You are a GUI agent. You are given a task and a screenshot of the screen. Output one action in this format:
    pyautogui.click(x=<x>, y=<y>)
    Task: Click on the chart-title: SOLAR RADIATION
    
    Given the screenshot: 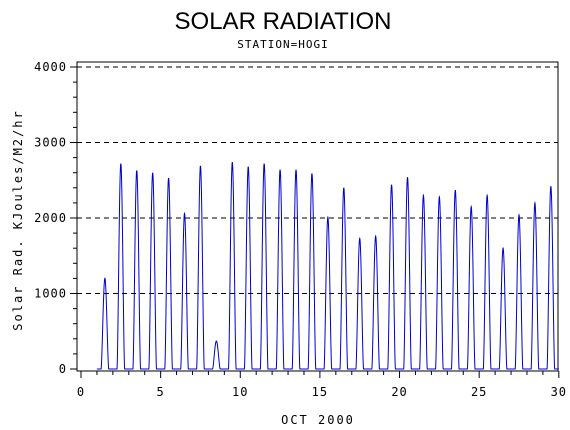 What is the action you would take?
    pyautogui.click(x=283, y=21)
    